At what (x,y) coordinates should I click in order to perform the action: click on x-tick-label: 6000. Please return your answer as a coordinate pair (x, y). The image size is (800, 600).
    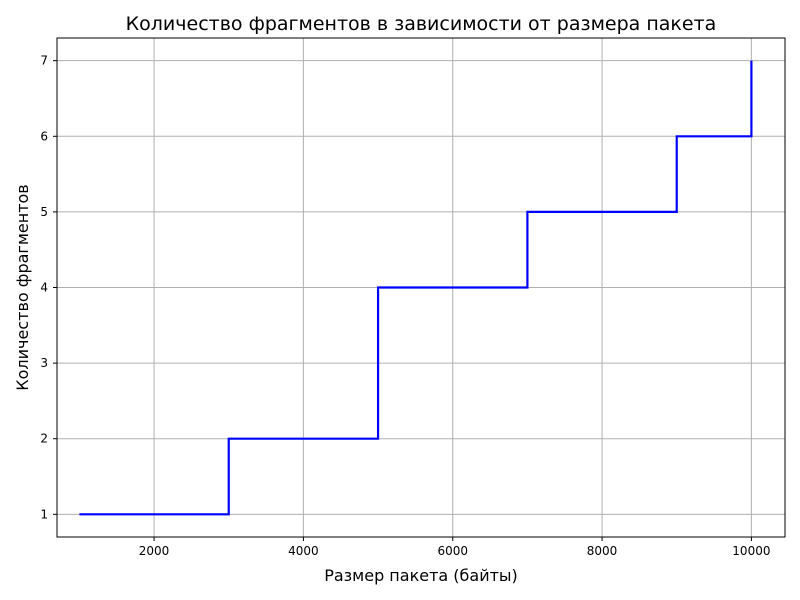
    Looking at the image, I should click on (452, 551).